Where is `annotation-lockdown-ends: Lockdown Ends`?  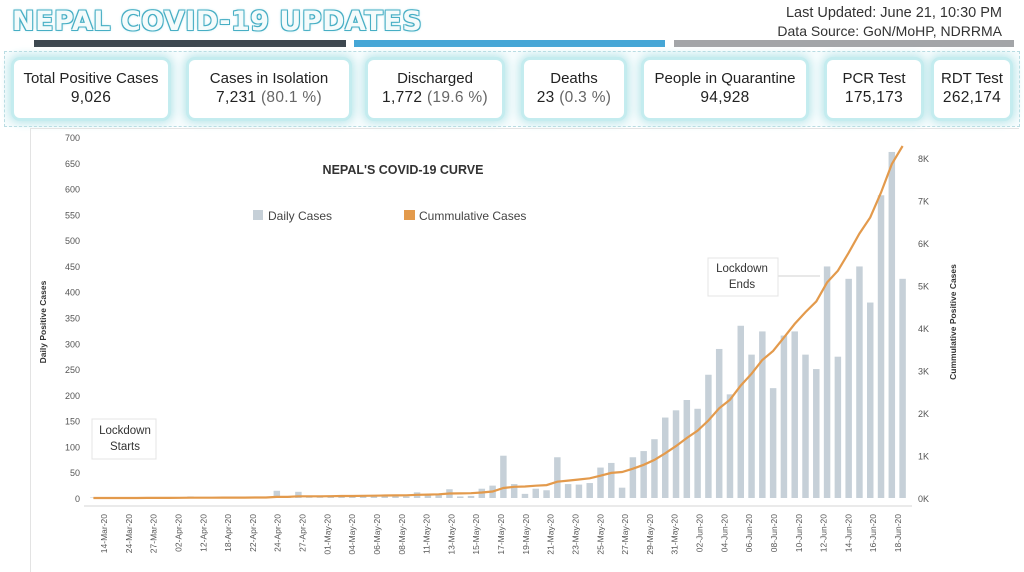 annotation-lockdown-ends: Lockdown Ends is located at coordinates (763, 277).